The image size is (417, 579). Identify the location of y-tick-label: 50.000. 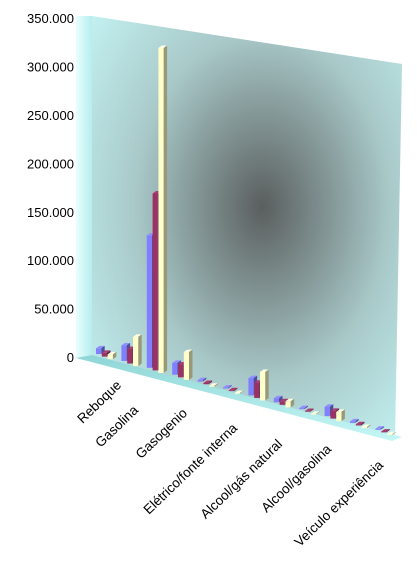
(54, 309).